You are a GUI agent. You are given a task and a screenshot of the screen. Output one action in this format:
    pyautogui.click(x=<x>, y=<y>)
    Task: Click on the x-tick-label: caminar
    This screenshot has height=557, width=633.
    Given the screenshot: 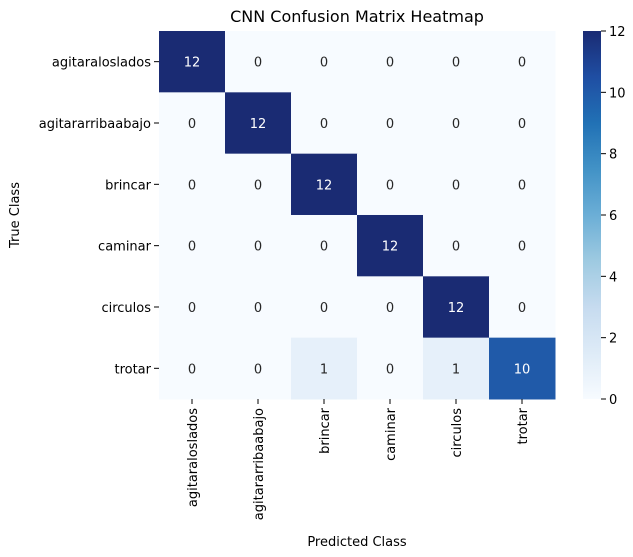 What is the action you would take?
    pyautogui.click(x=391, y=434)
    